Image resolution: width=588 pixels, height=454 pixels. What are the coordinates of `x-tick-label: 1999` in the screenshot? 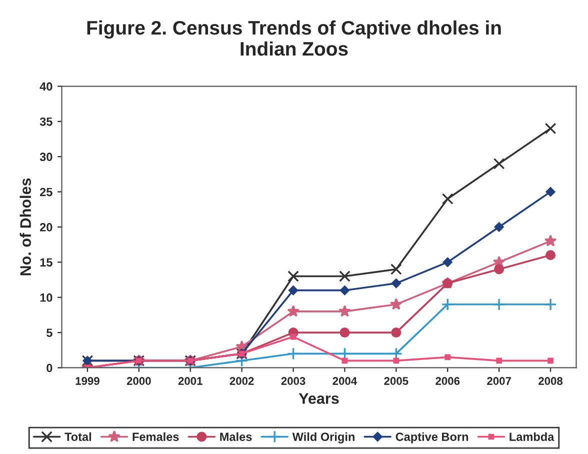 It's located at (88, 381).